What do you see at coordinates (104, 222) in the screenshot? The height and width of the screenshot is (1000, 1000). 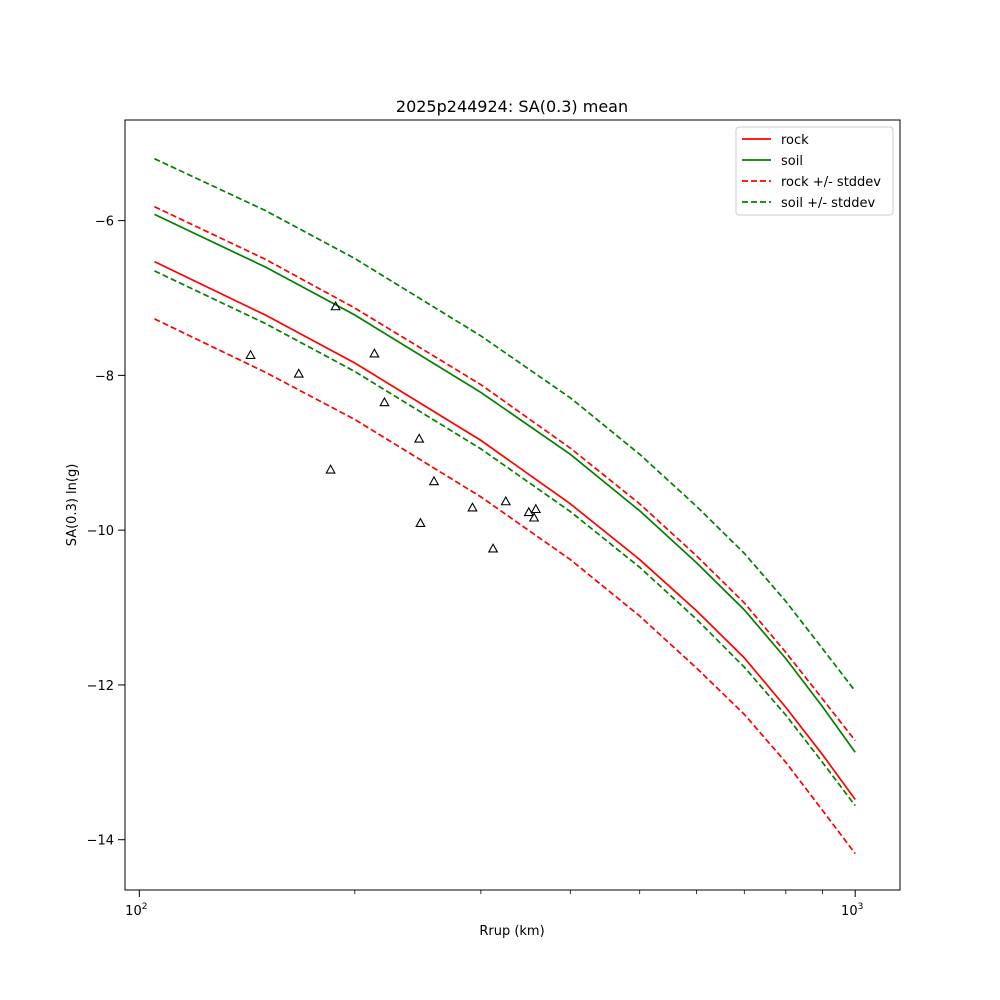 I see `y-tick-label: −6` at bounding box center [104, 222].